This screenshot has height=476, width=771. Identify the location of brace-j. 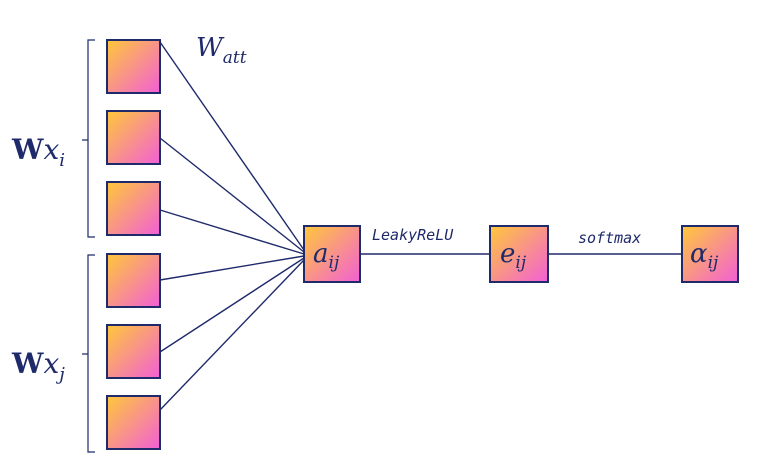
(88, 353).